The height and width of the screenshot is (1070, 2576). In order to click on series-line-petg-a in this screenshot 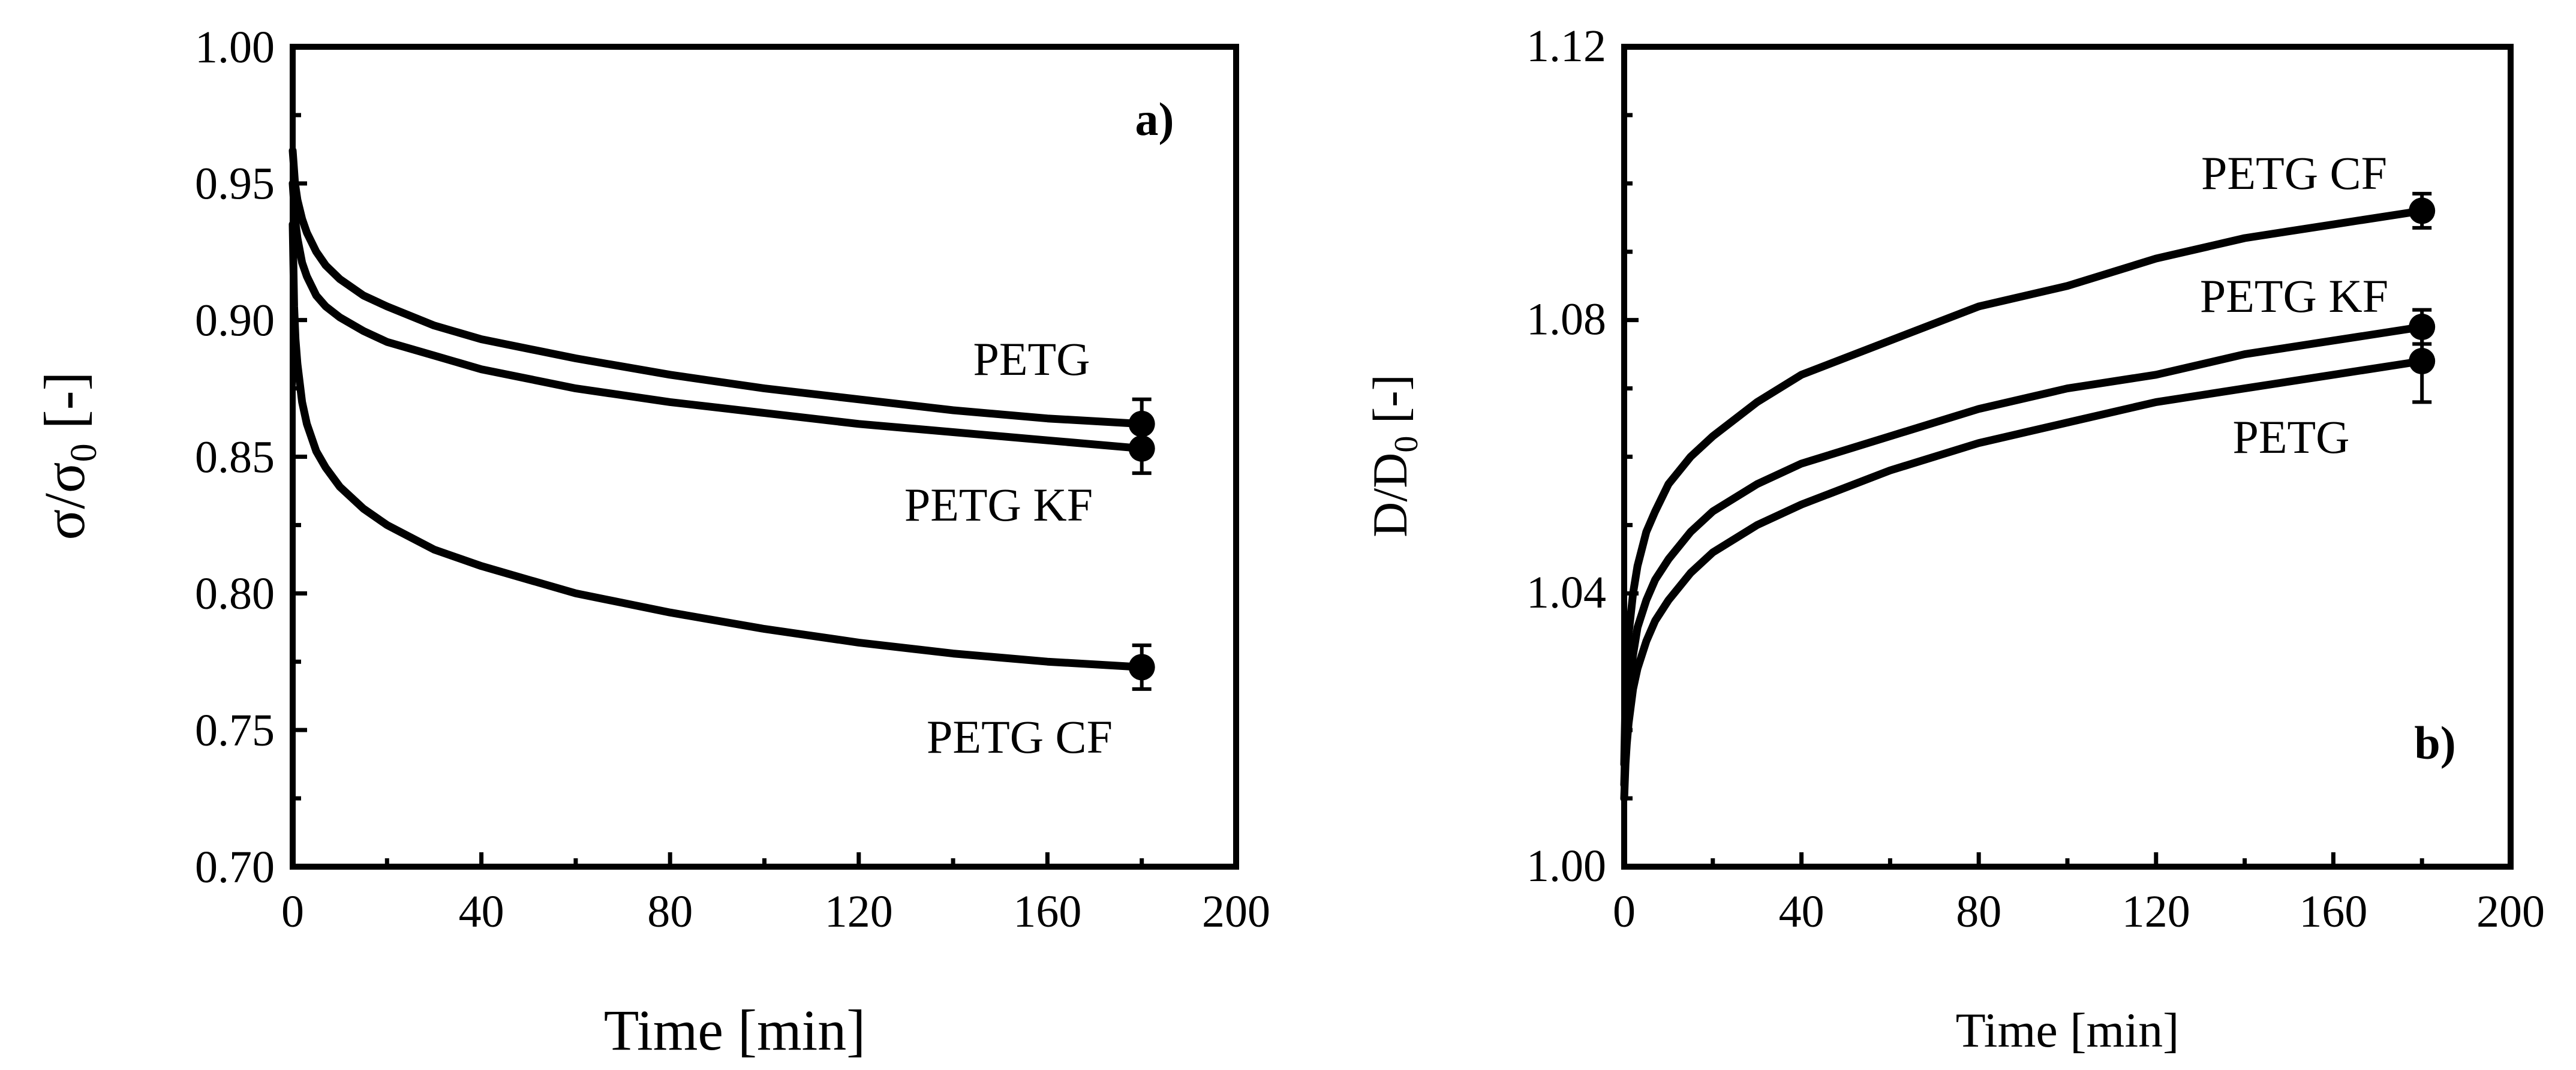, I will do `click(717, 287)`.